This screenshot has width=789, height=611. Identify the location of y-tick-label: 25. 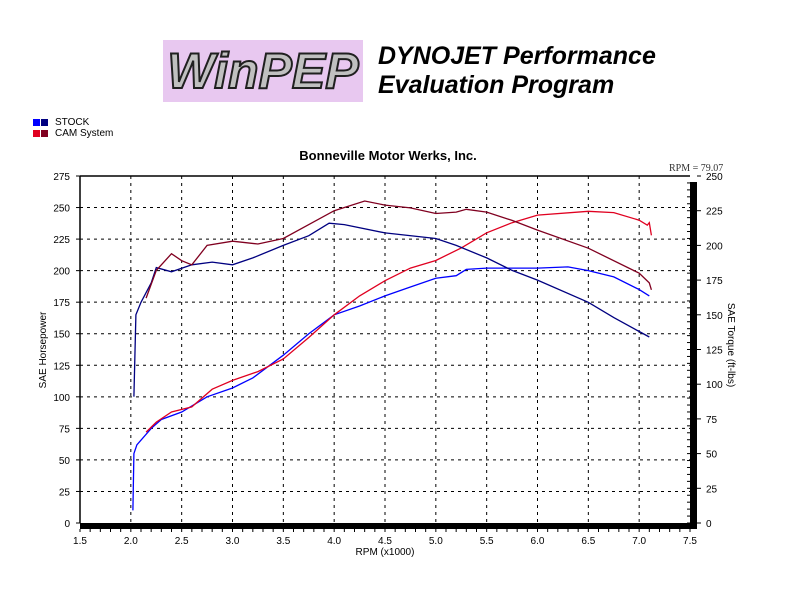
(65, 492).